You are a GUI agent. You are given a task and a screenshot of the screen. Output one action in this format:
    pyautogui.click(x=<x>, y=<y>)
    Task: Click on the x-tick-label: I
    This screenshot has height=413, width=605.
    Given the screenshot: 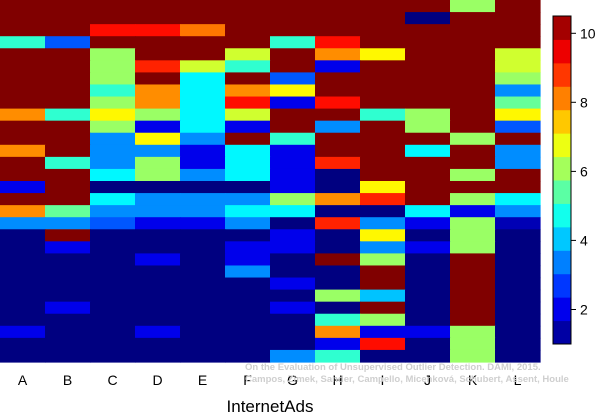 What is the action you would take?
    pyautogui.click(x=383, y=380)
    